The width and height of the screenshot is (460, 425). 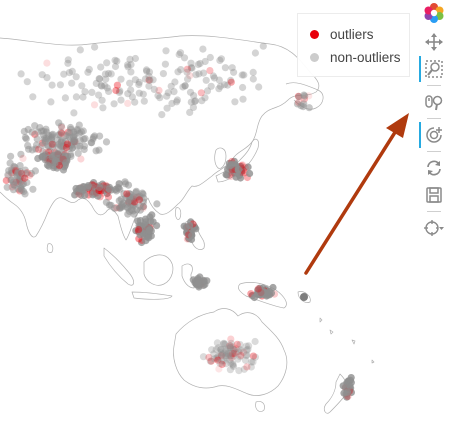 I want to click on pan-tool-icon, so click(x=434, y=42).